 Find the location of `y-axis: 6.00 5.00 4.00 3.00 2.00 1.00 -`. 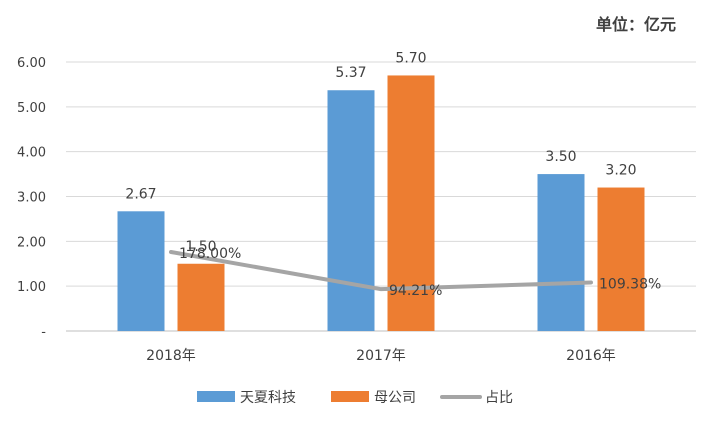

y-axis: 6.00 5.00 4.00 3.00 2.00 1.00 - is located at coordinates (31, 198).